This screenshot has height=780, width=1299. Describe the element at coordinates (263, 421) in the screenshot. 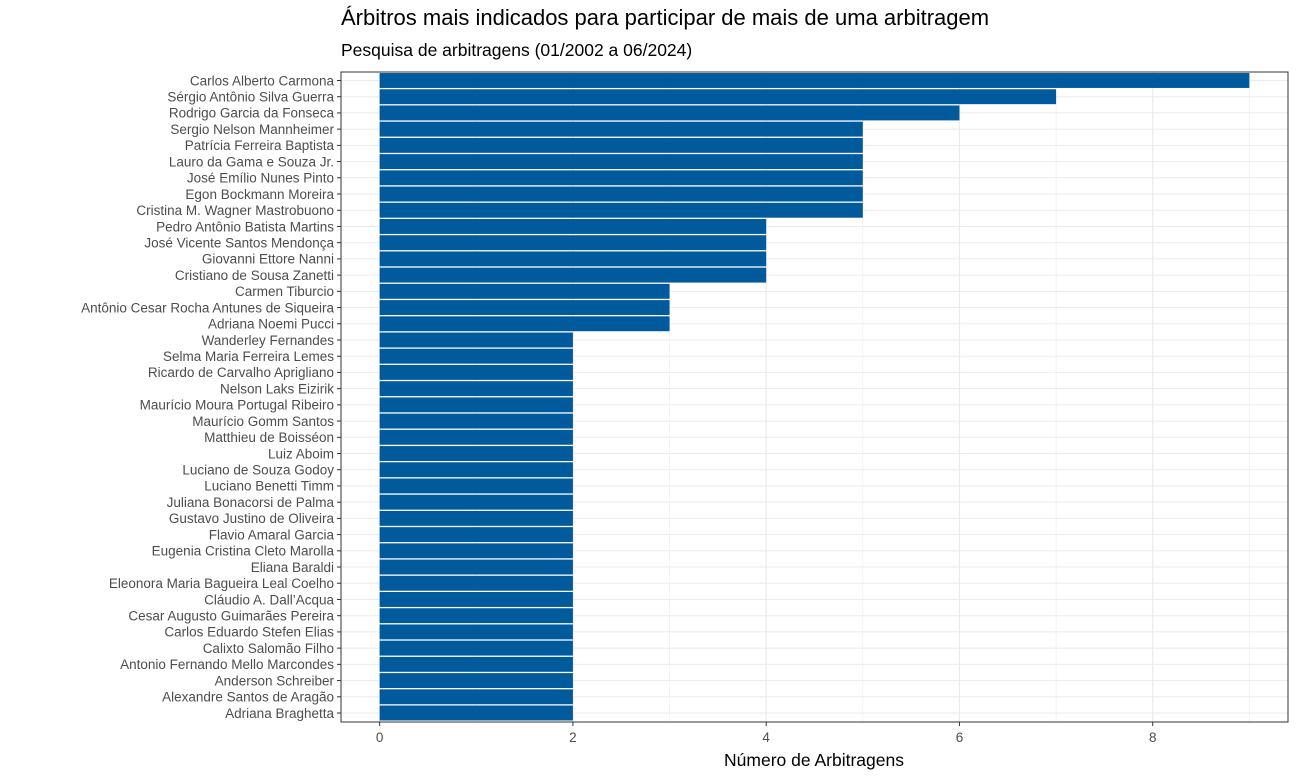

I see `y-tick-label: Maurício Gomm Santos` at that location.